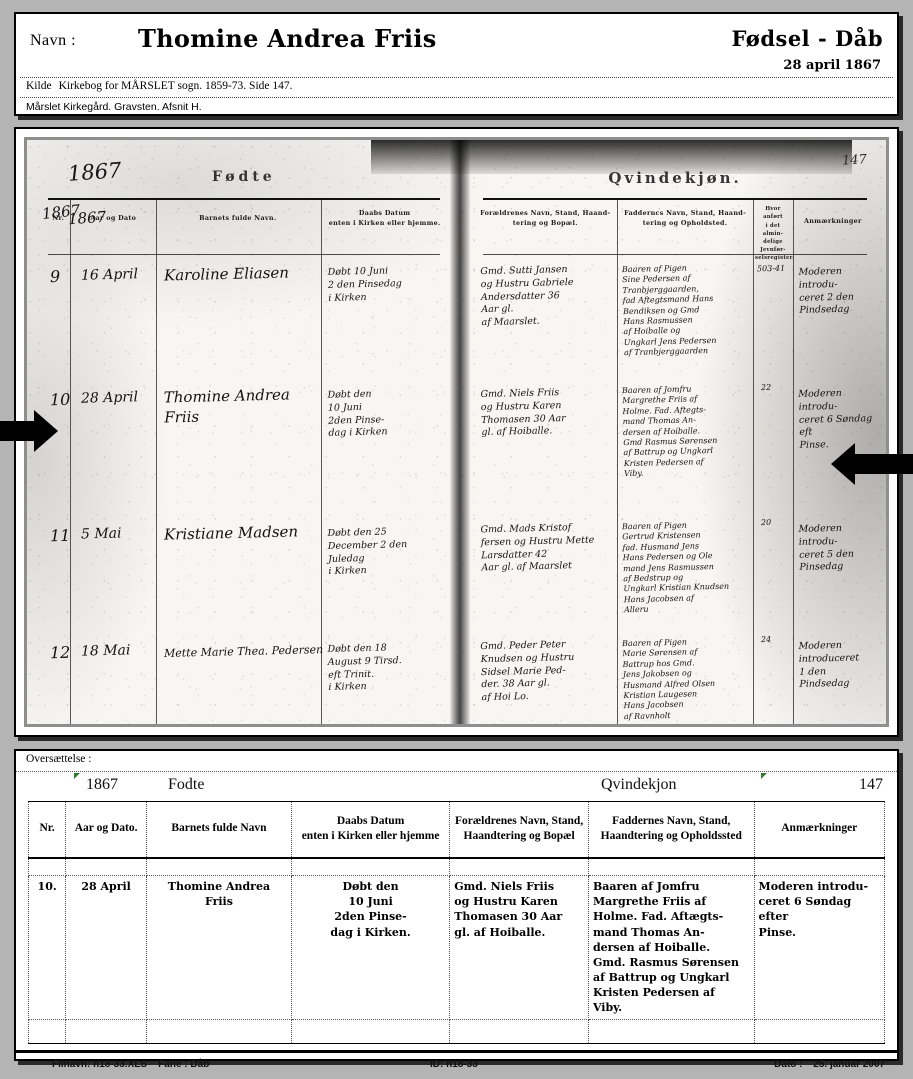  What do you see at coordinates (500, 932) in the screenshot?
I see `cell-foraeldre-l4: gl. af Hoiballe.` at bounding box center [500, 932].